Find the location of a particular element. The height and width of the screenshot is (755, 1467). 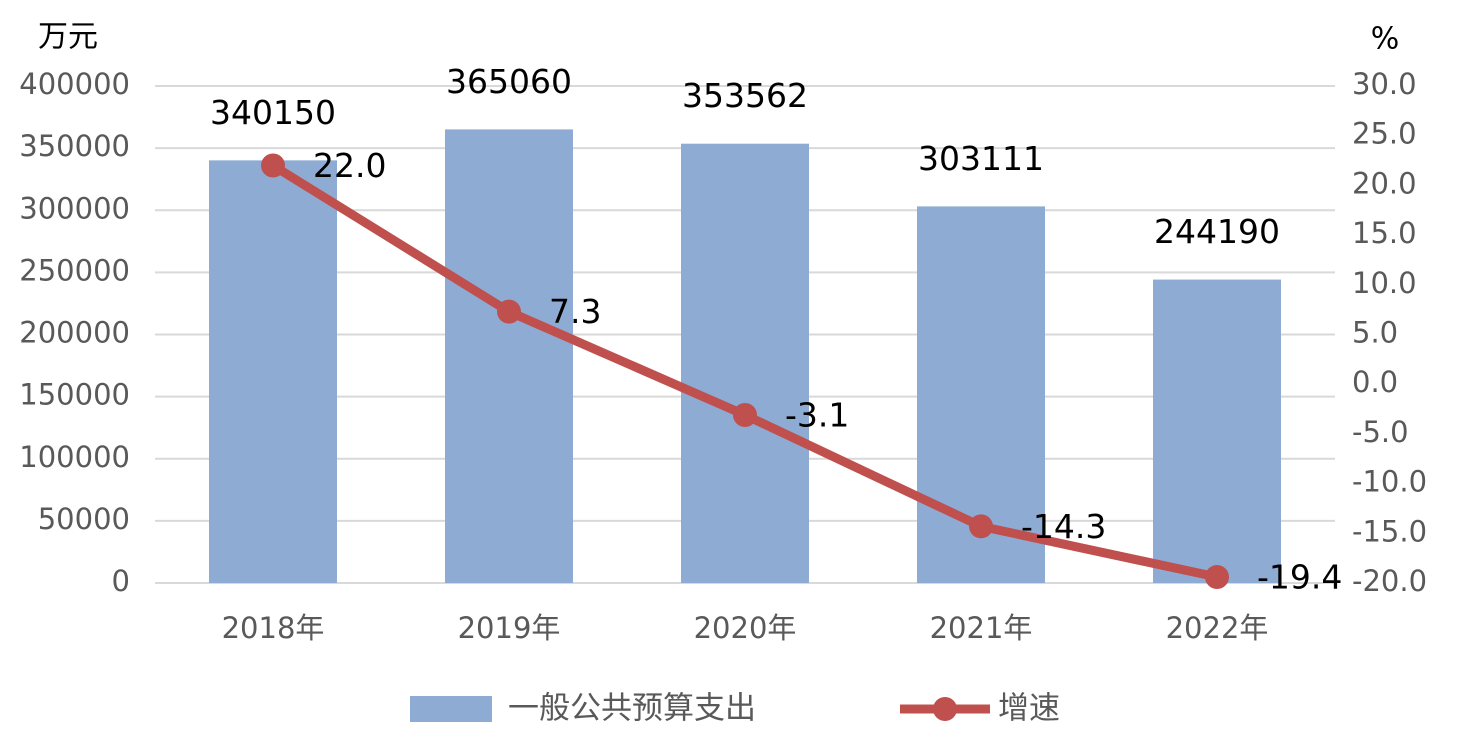

line-value-label: 7.3 is located at coordinates (575, 311).